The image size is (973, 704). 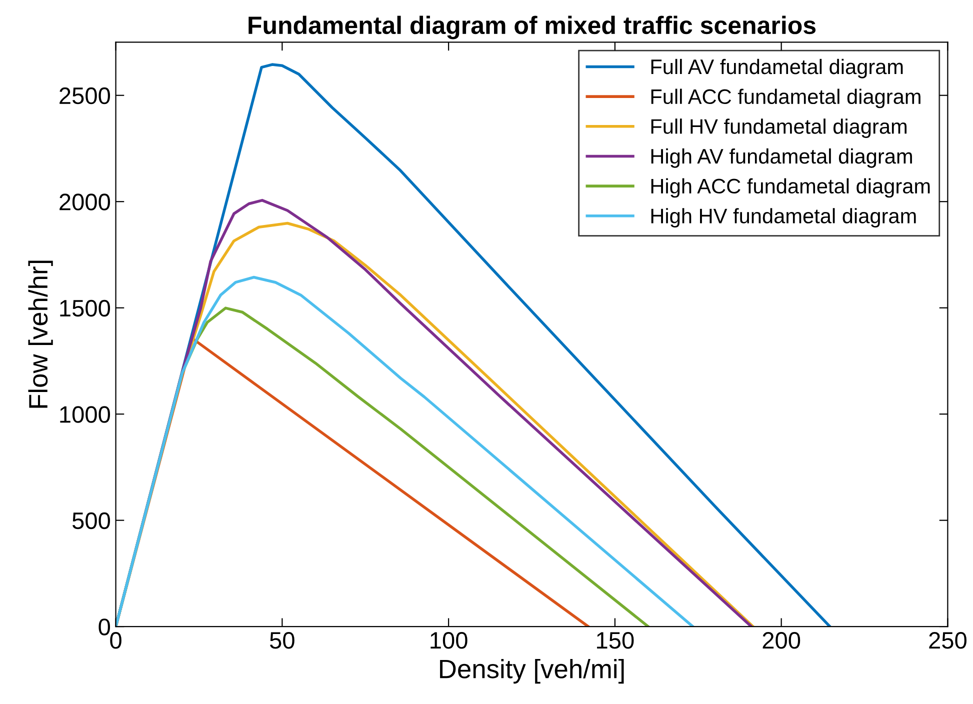 What do you see at coordinates (282, 640) in the screenshot?
I see `x-tick-label: 50` at bounding box center [282, 640].